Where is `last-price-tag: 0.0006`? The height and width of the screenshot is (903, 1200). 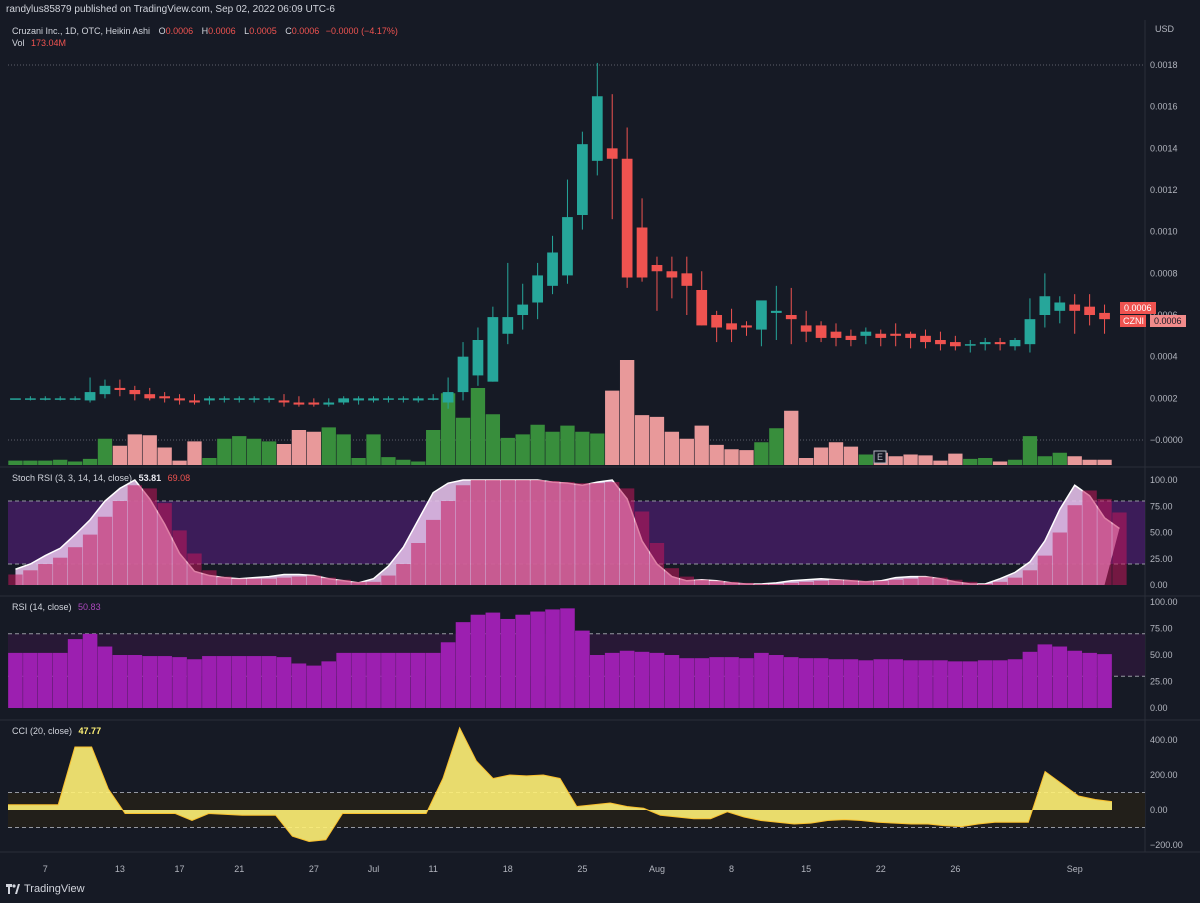
last-price-tag: 0.0006 is located at coordinates (1138, 308).